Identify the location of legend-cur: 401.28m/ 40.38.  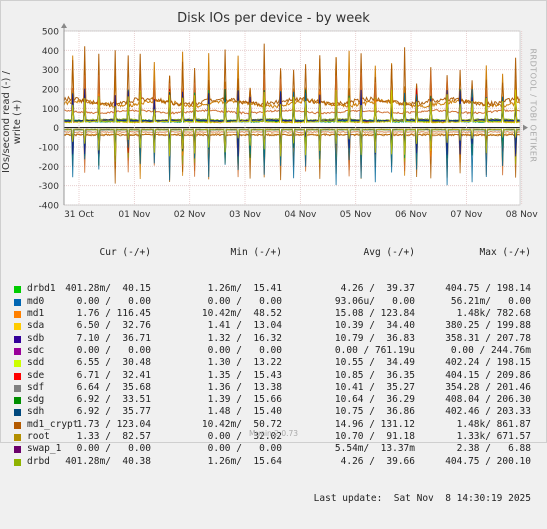
(108, 461).